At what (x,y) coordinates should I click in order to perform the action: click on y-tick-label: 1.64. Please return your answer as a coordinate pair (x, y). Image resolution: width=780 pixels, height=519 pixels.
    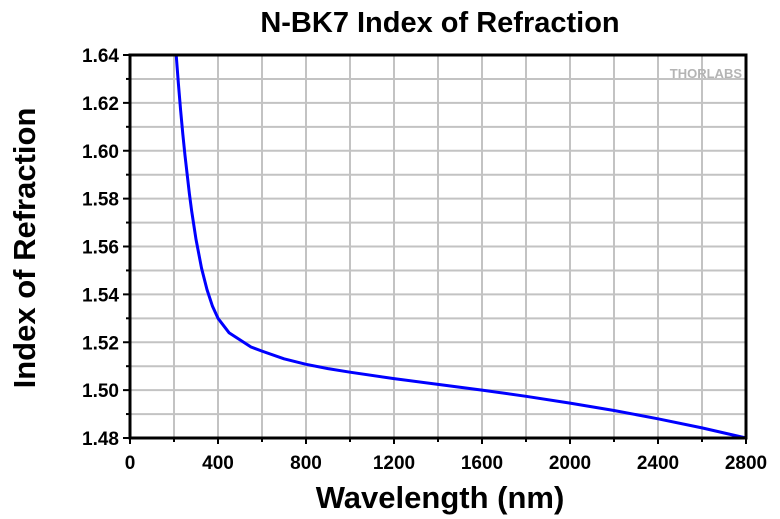
    Looking at the image, I should click on (100, 56).